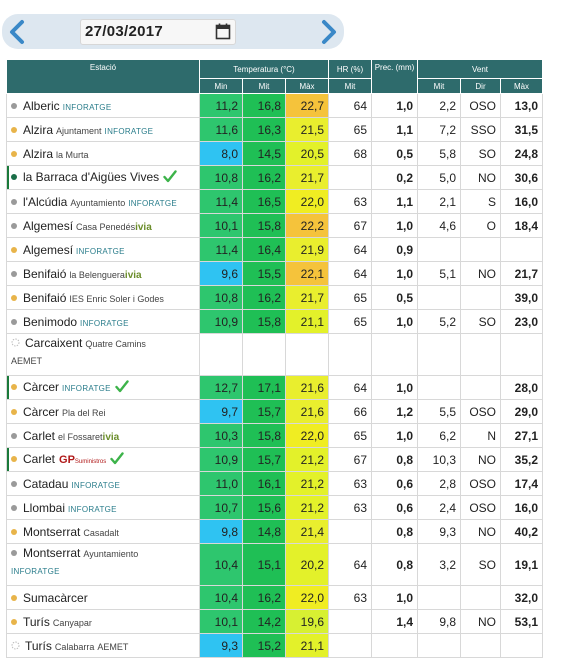 The width and height of the screenshot is (580, 658). What do you see at coordinates (103, 129) in the screenshot?
I see `station-cell: Alzira Ajuntament INFORATGE` at bounding box center [103, 129].